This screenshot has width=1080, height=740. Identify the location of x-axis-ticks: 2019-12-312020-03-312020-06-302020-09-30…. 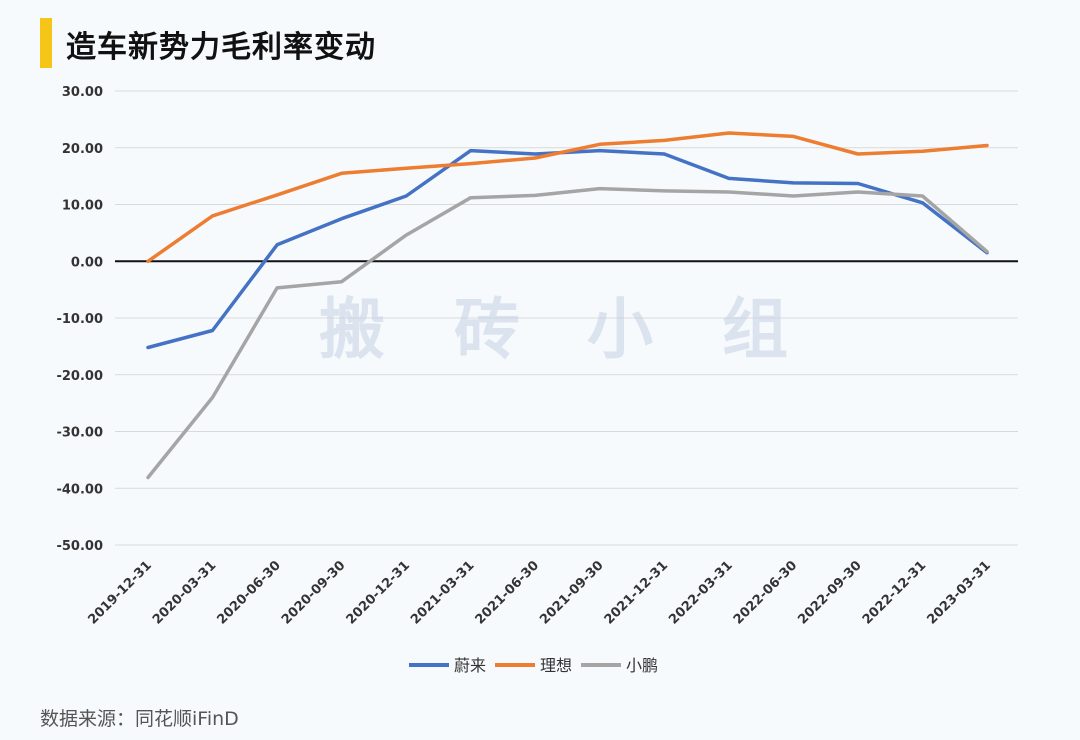
(539, 592).